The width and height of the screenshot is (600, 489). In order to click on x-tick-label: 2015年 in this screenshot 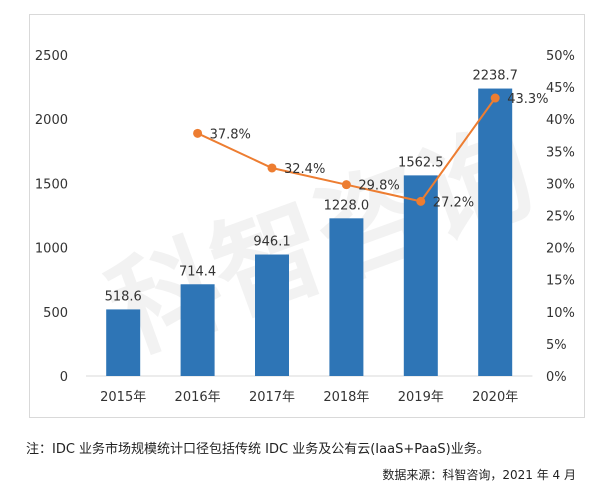, I will do `click(123, 397)`.